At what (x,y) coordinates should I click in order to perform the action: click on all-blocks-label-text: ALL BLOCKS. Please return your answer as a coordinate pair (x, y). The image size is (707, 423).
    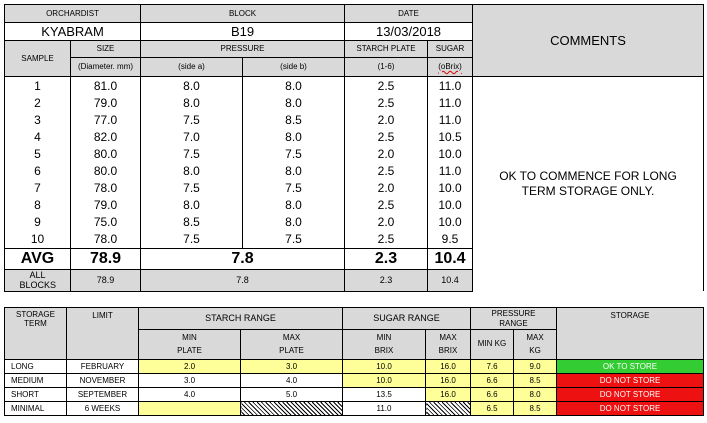
    Looking at the image, I should click on (38, 280).